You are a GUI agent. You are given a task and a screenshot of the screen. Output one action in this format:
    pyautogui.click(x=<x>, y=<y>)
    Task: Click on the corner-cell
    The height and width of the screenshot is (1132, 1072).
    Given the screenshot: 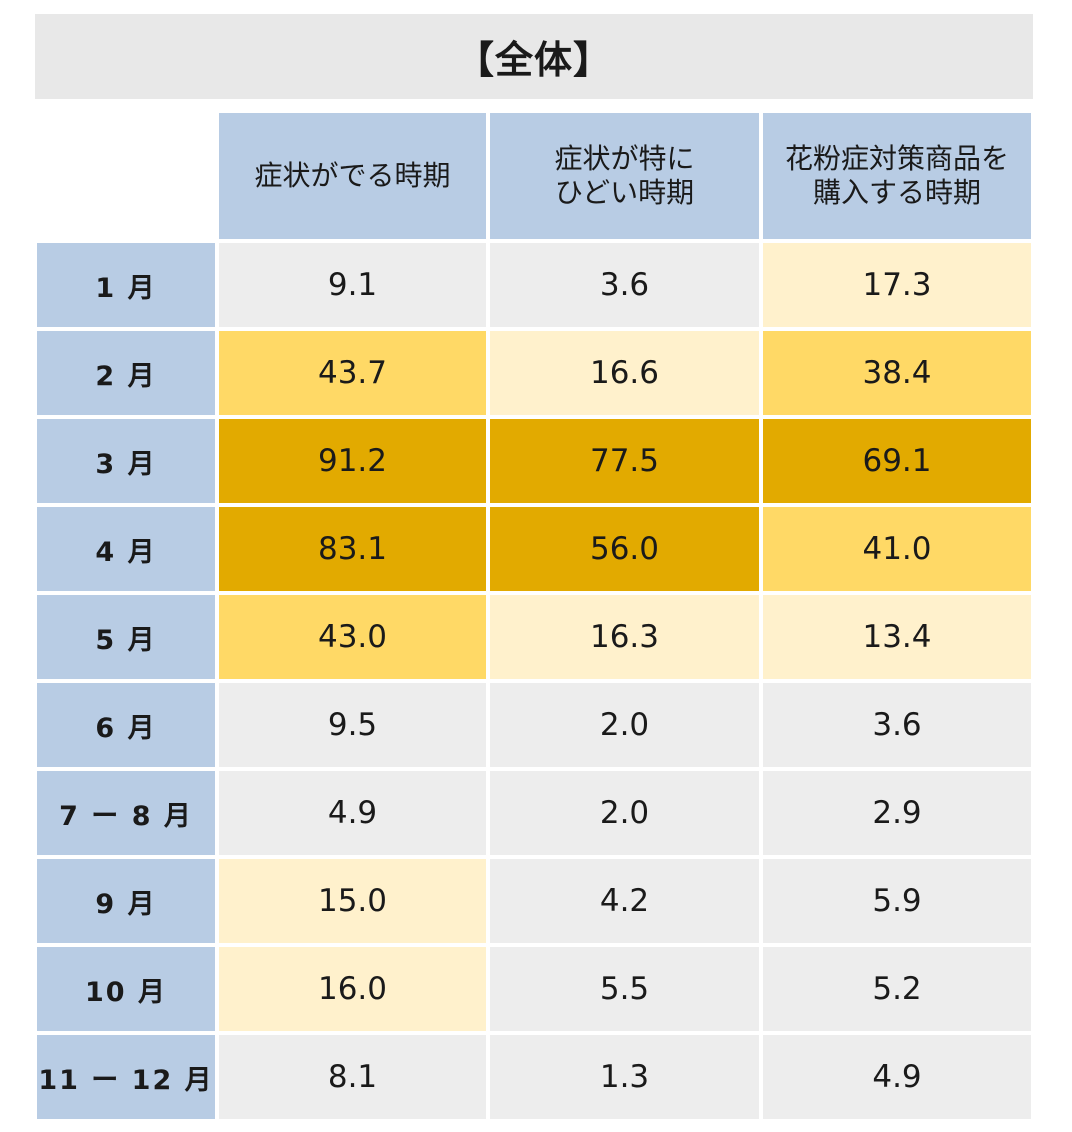 What is the action you would take?
    pyautogui.click(x=126, y=176)
    